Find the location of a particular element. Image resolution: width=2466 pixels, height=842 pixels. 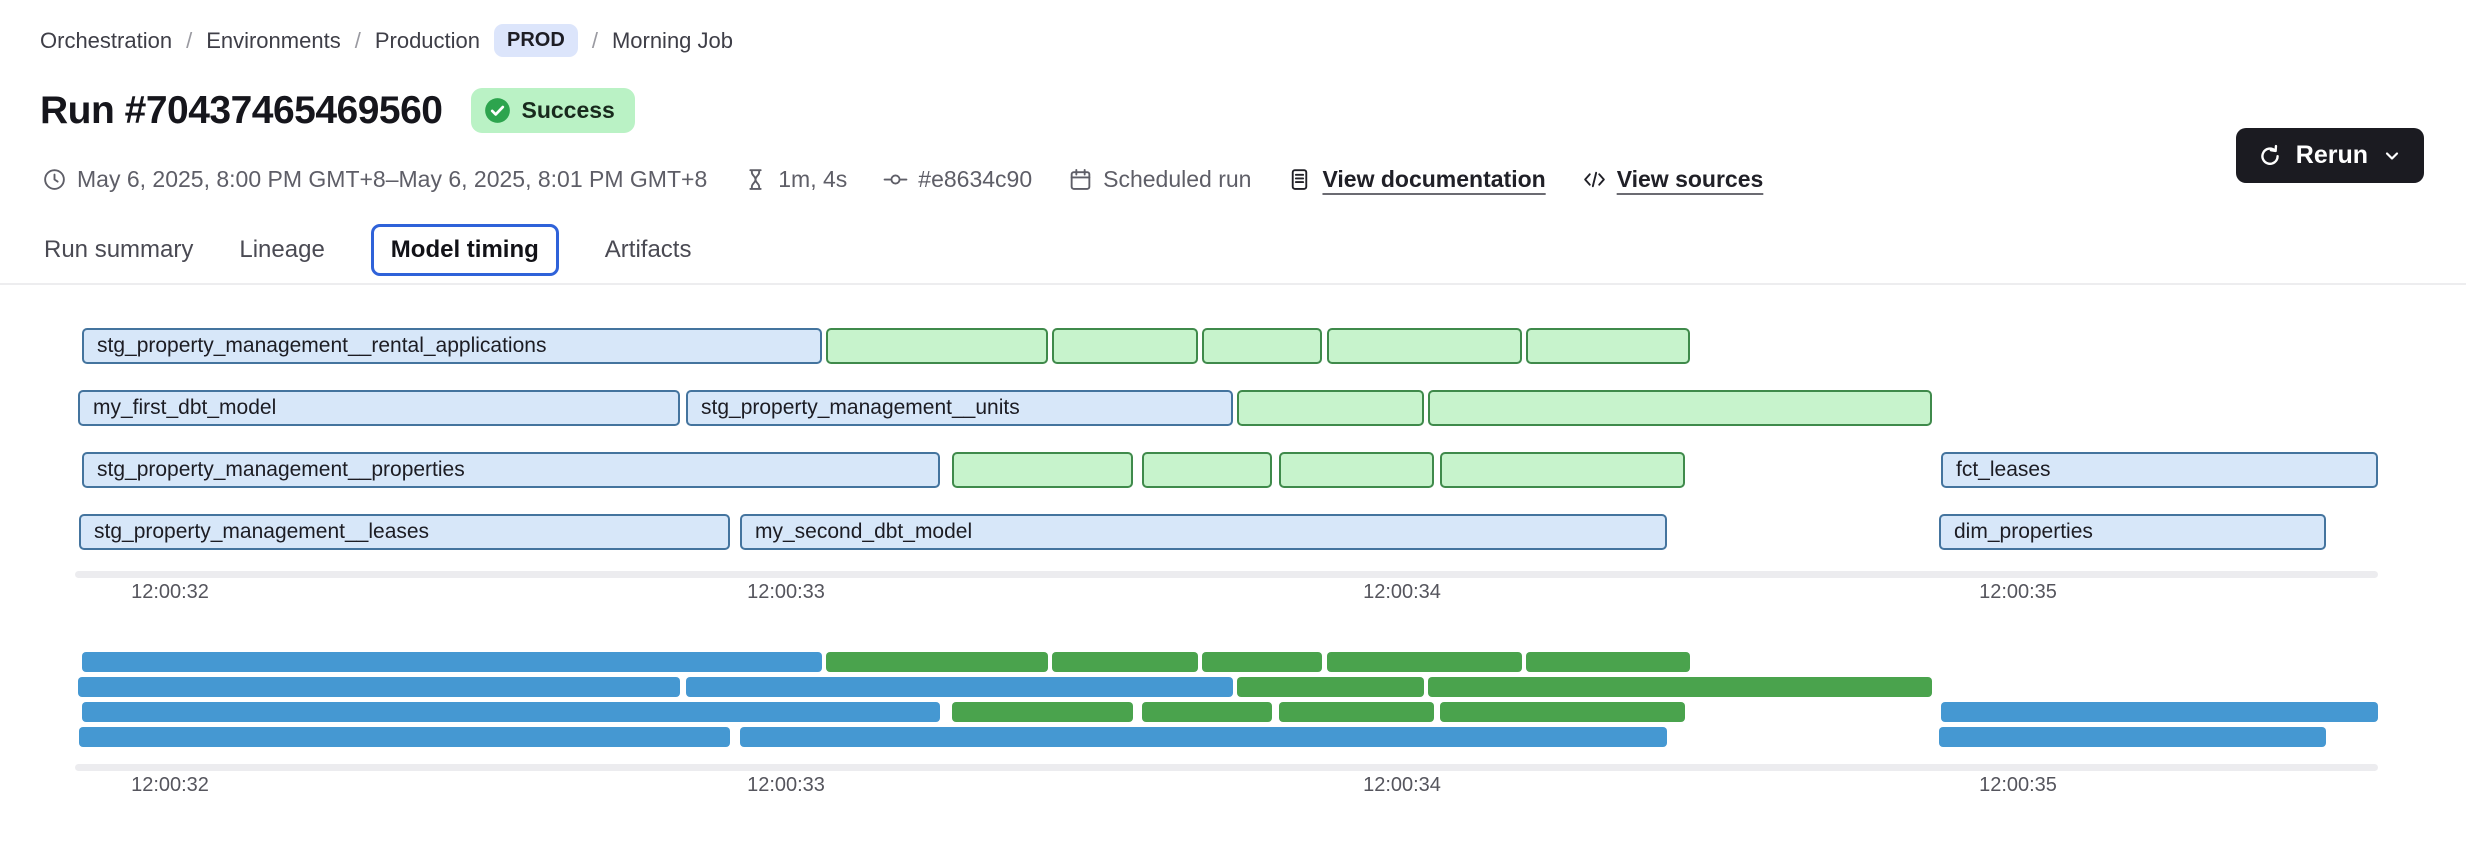

overview-time-axis: 12:00:32 12:00:33 12:00:34 12:00:35 is located at coordinates (1233, 787).